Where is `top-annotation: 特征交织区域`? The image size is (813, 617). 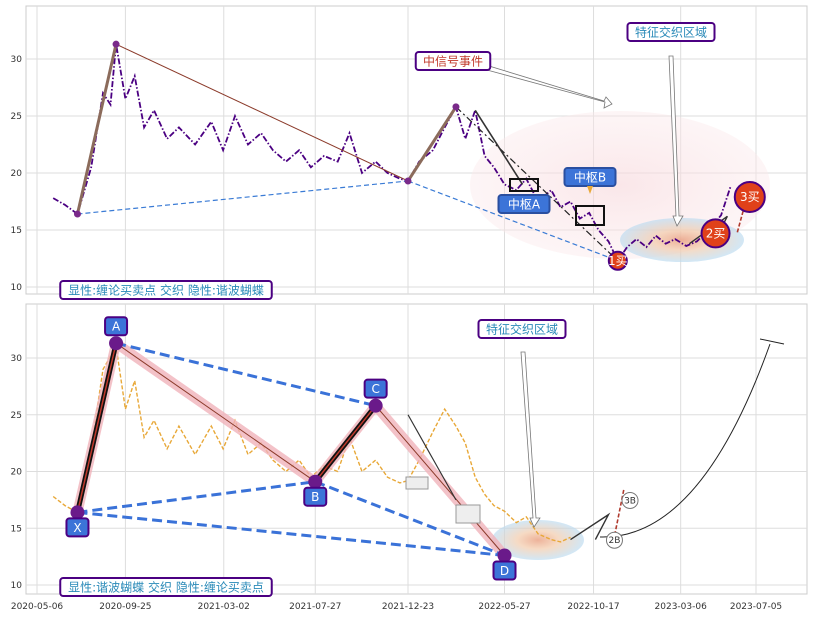
top-annotation: 特征交织区域 is located at coordinates (671, 32).